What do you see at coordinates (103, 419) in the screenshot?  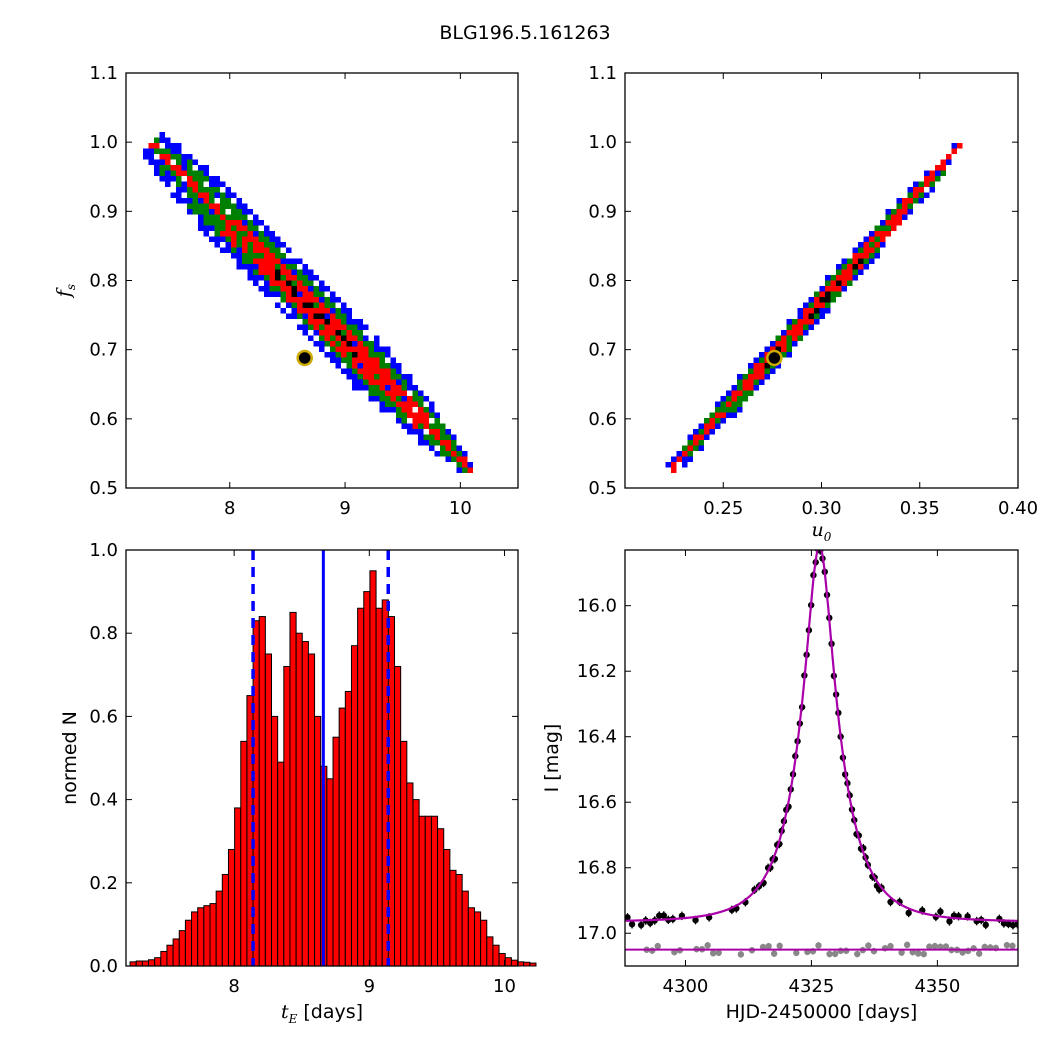 I see `y-tick-label: 0.6` at bounding box center [103, 419].